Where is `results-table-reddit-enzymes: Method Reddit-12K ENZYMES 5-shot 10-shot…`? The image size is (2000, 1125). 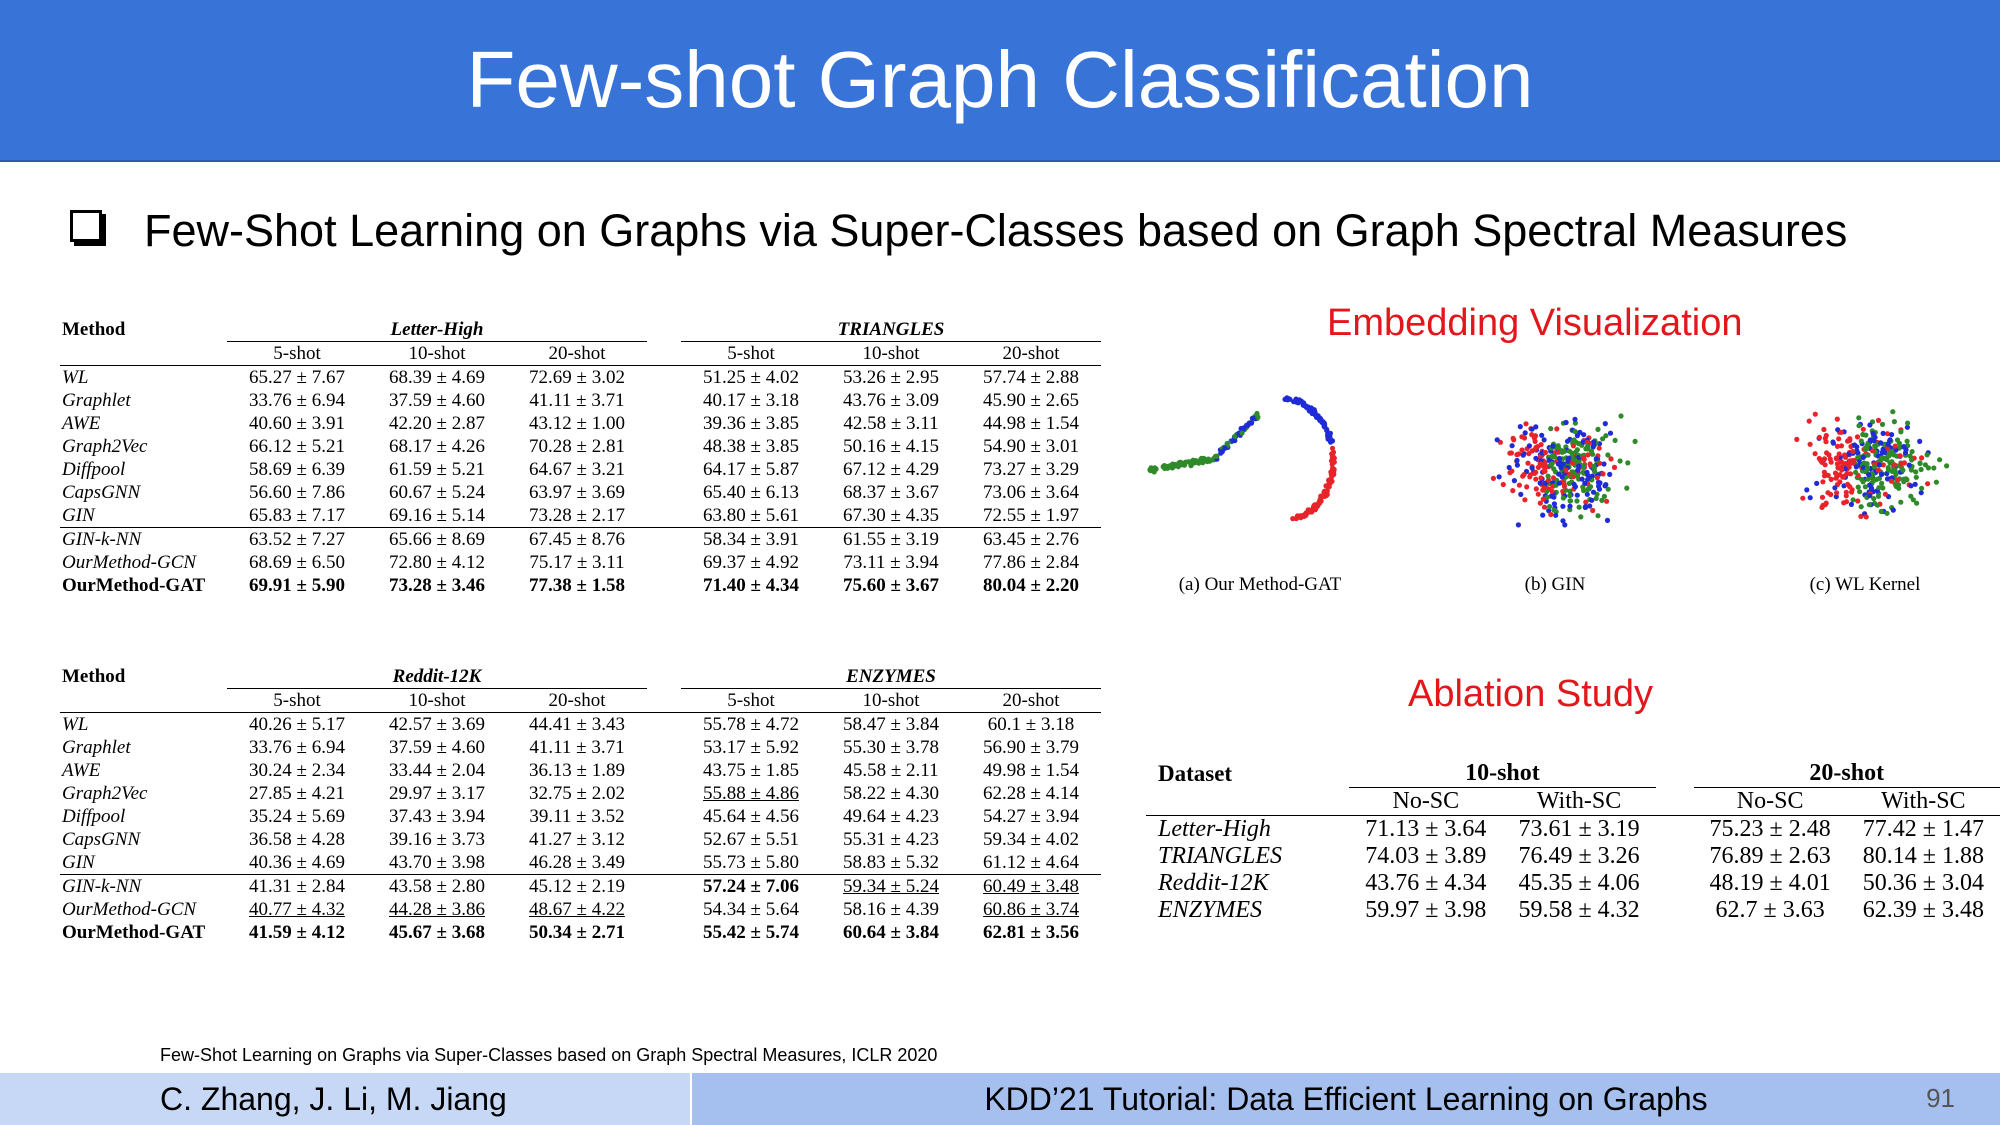 results-table-reddit-enzymes: Method Reddit-12K ENZYMES 5-shot 10-shot… is located at coordinates (580, 804).